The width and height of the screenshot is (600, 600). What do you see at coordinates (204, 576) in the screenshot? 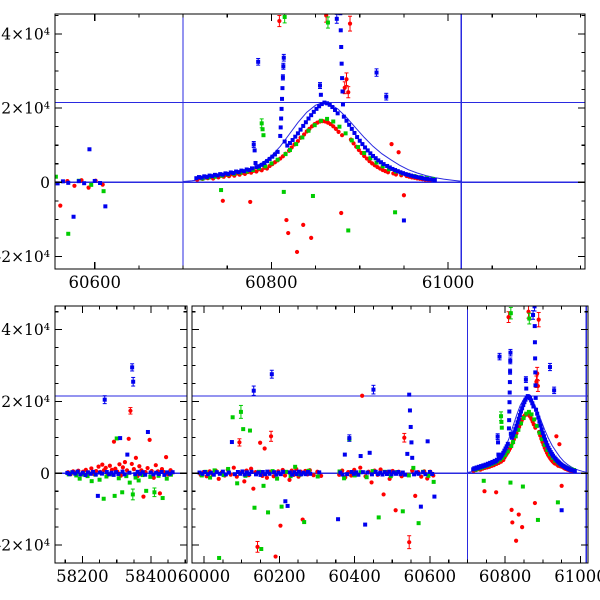
I see `x-tick-label: 60000` at bounding box center [204, 576].